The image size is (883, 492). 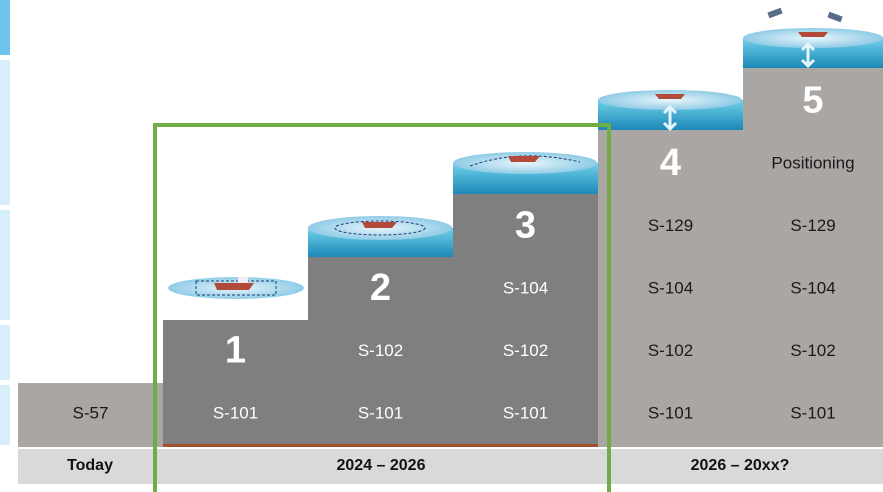 I want to click on step-column: S-129 S-104 S-102 S-101 4, so click(x=670, y=288).